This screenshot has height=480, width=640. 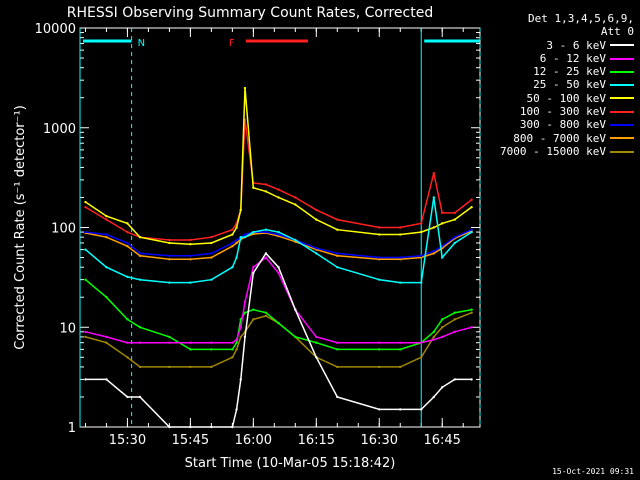 What do you see at coordinates (581, 18) in the screenshot?
I see `legend-header-line-1: Det 1,3,4,5,6,9,` at bounding box center [581, 18].